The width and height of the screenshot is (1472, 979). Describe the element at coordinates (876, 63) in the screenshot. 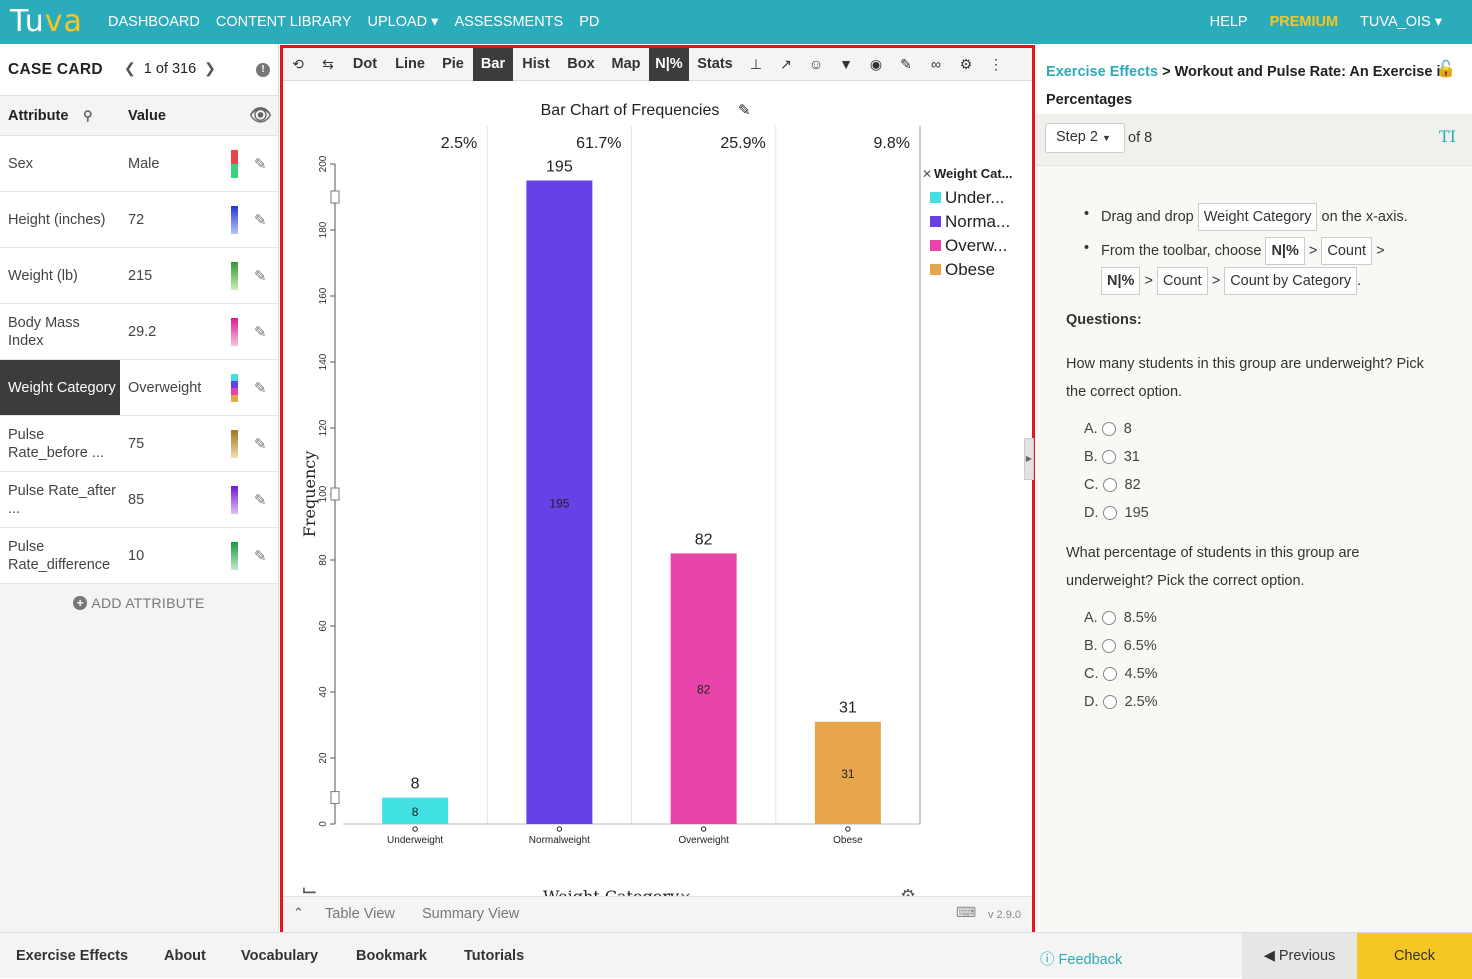

I see `camera-icon: ◉` at that location.